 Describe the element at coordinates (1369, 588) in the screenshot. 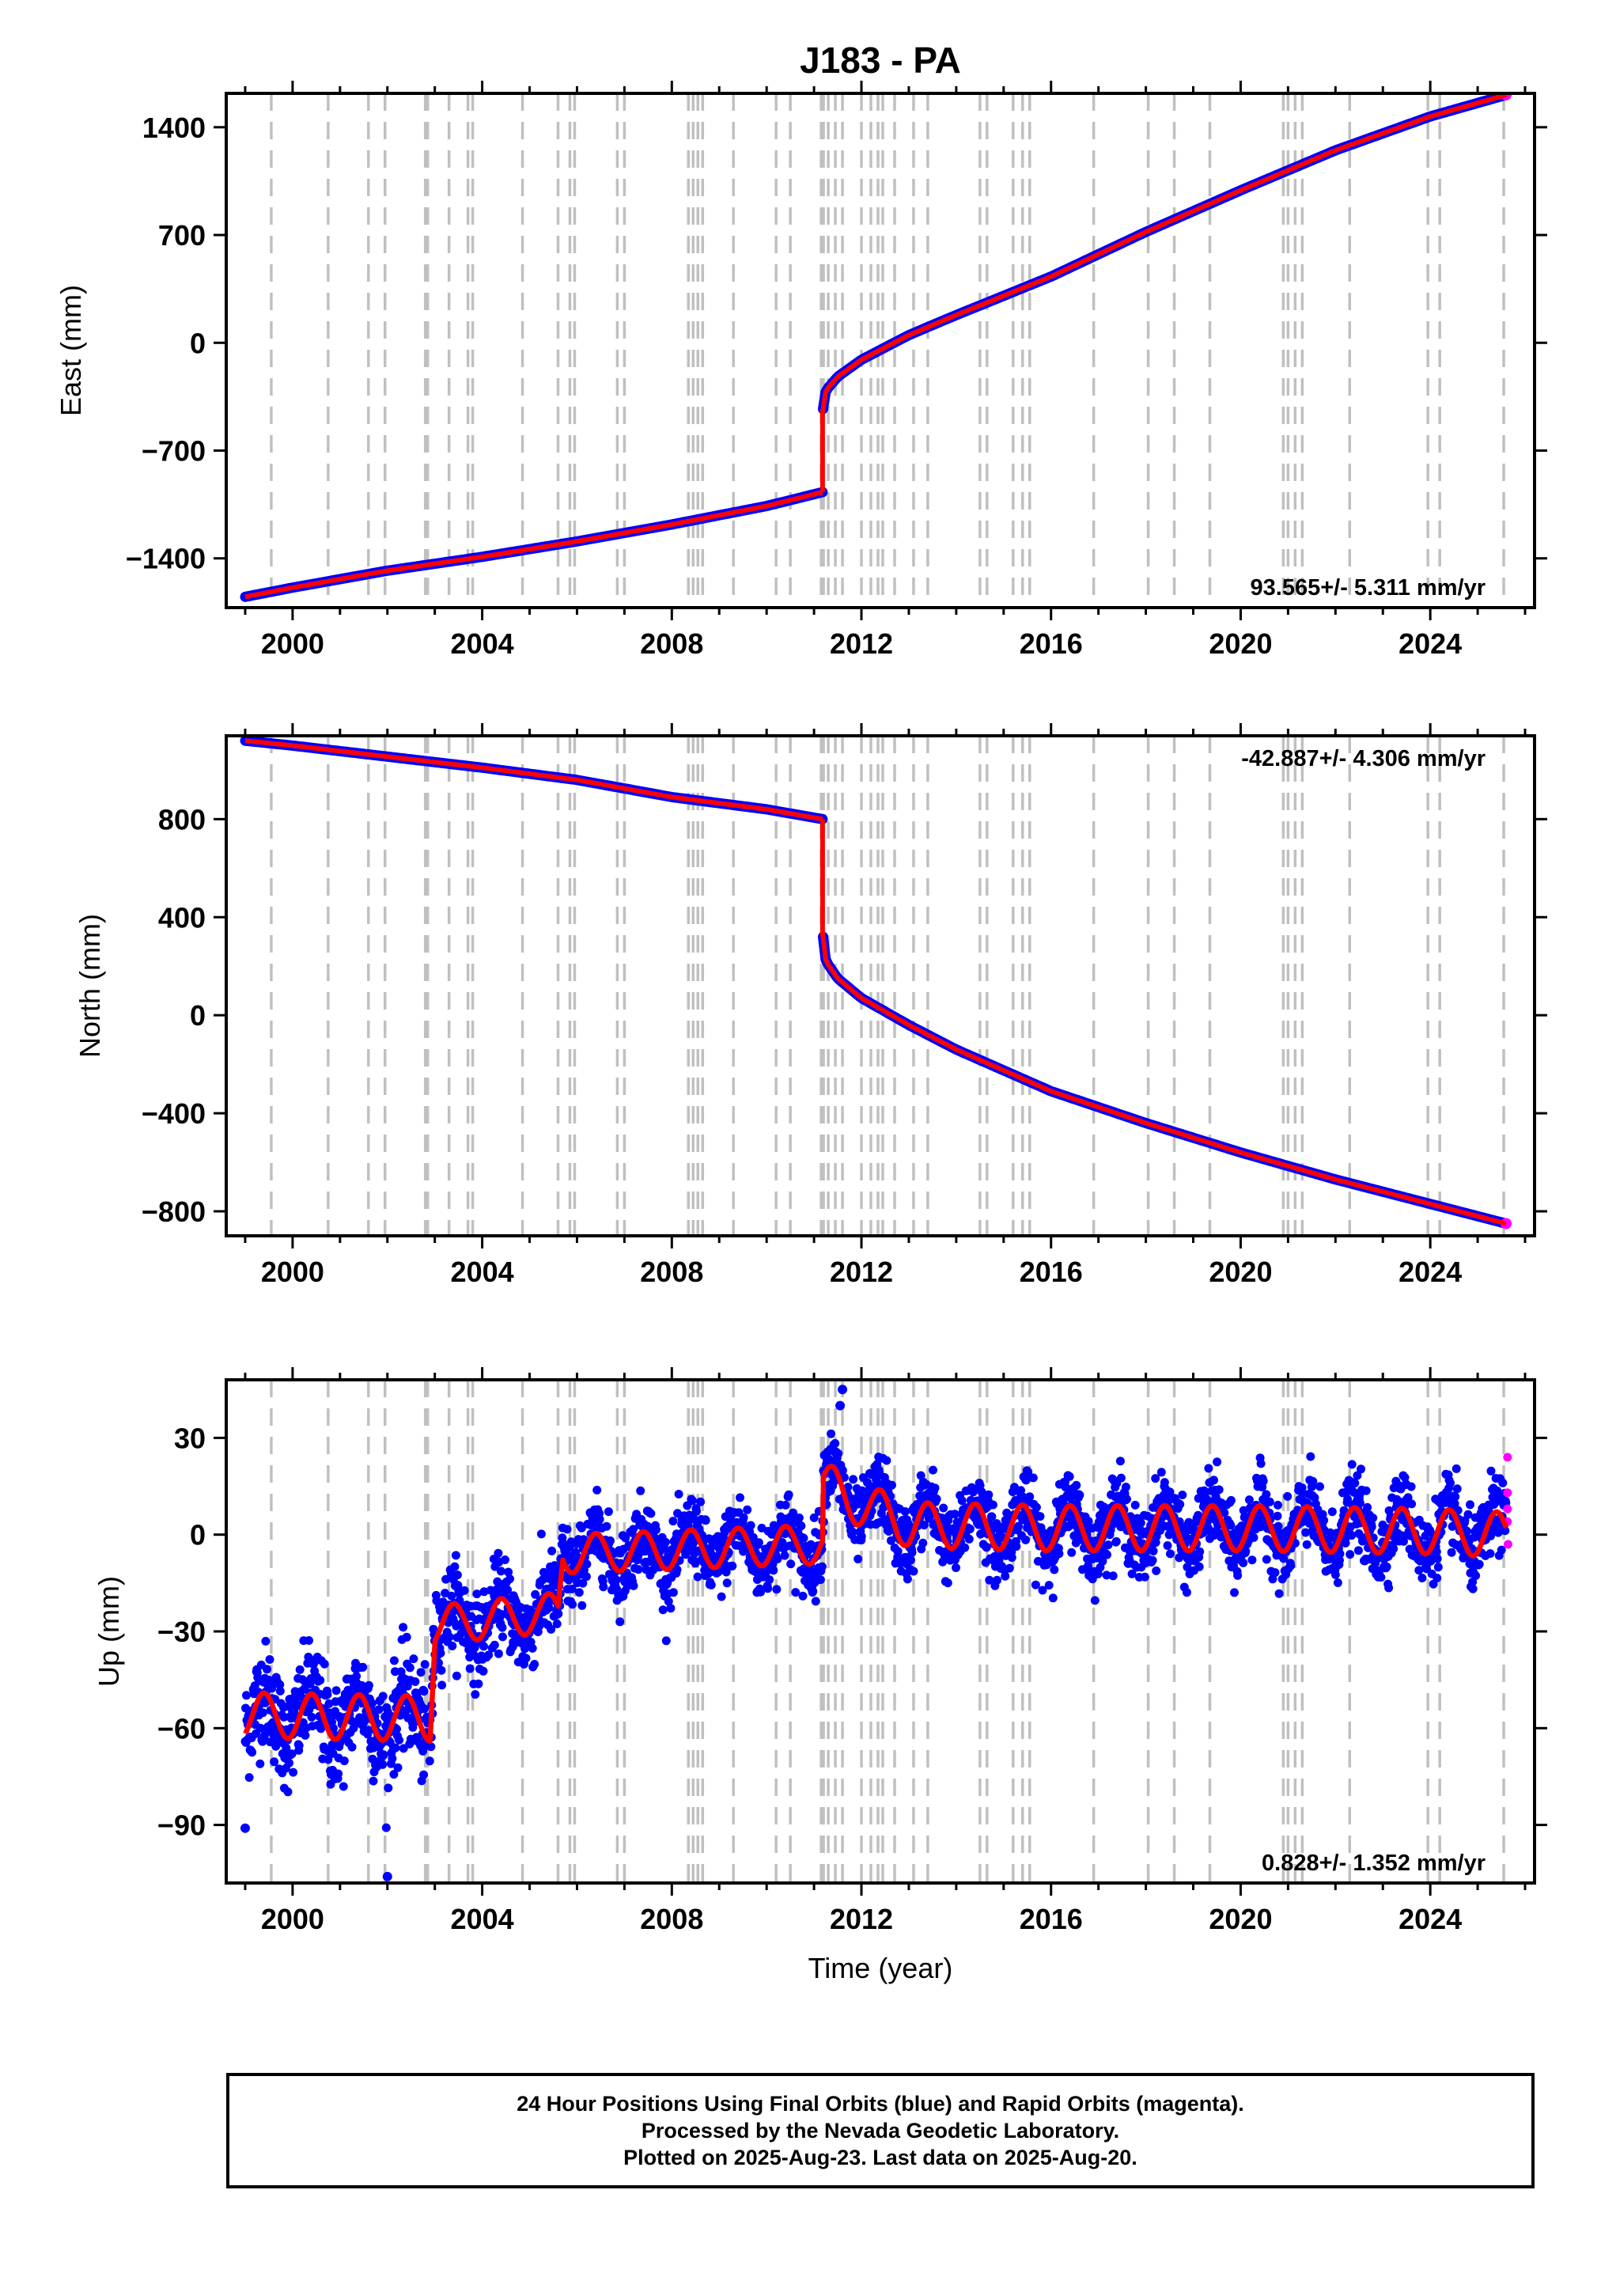

I see `rate-label: 93.565+/- 5.311 mm/yr` at that location.